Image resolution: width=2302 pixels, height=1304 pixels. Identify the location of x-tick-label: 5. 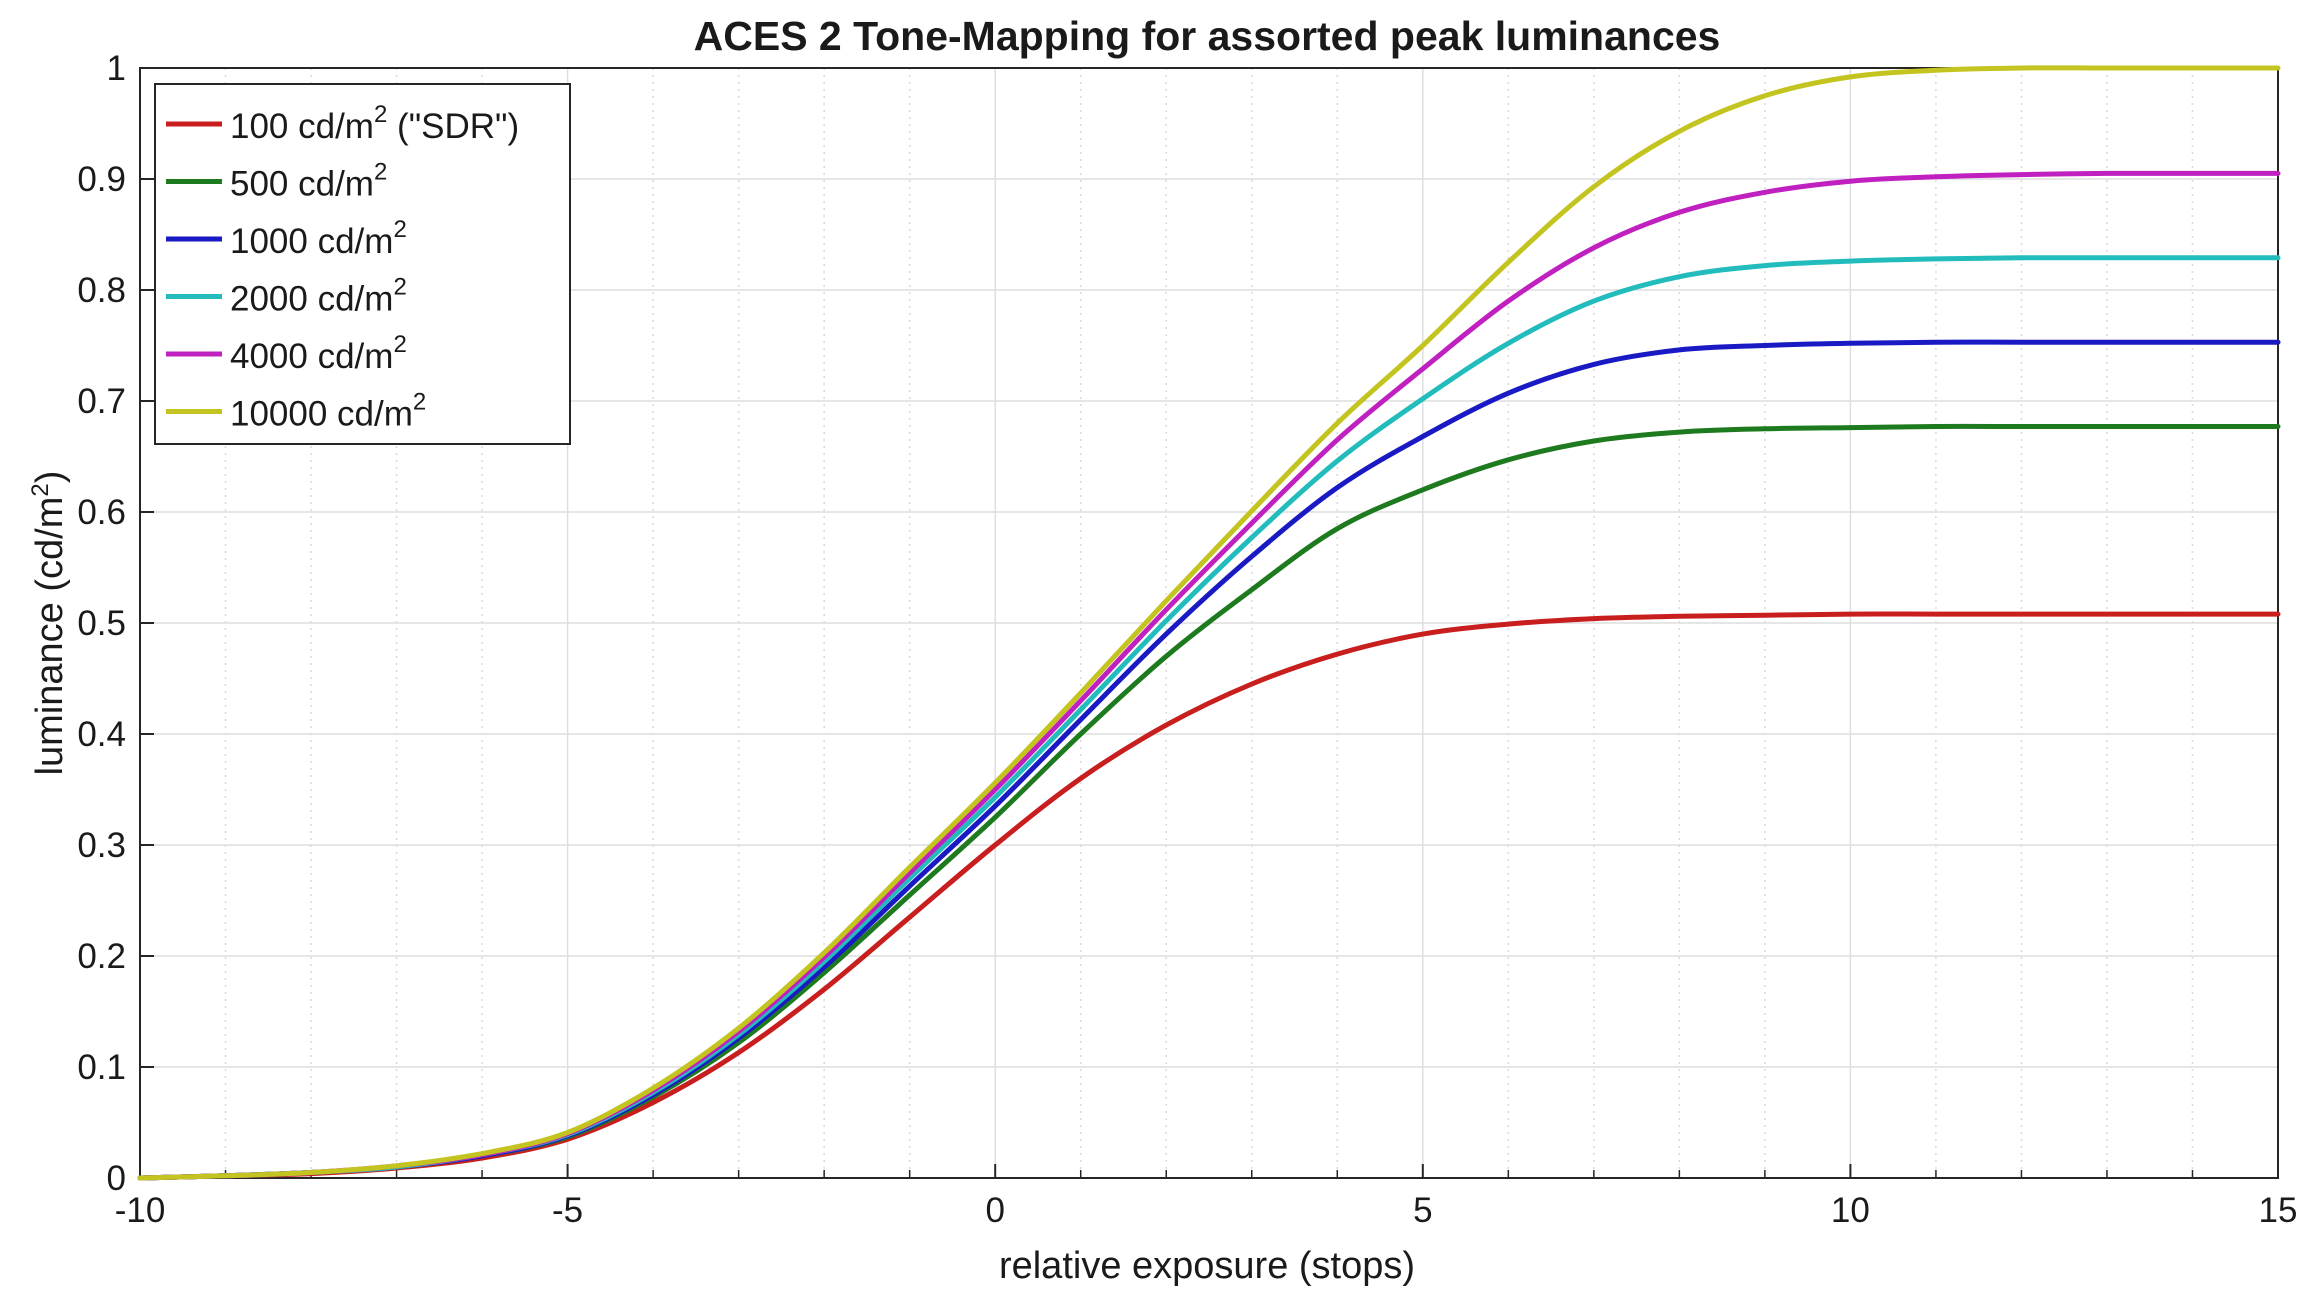
(1422, 1210).